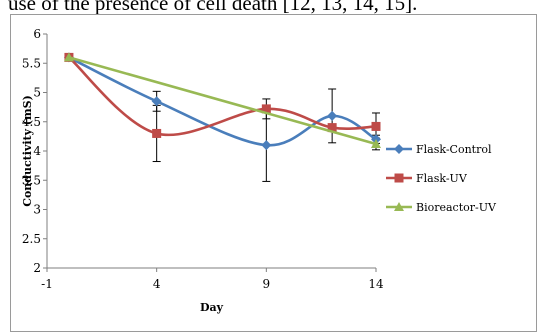  I want to click on y-tick-label: 2.5, so click(31, 239).